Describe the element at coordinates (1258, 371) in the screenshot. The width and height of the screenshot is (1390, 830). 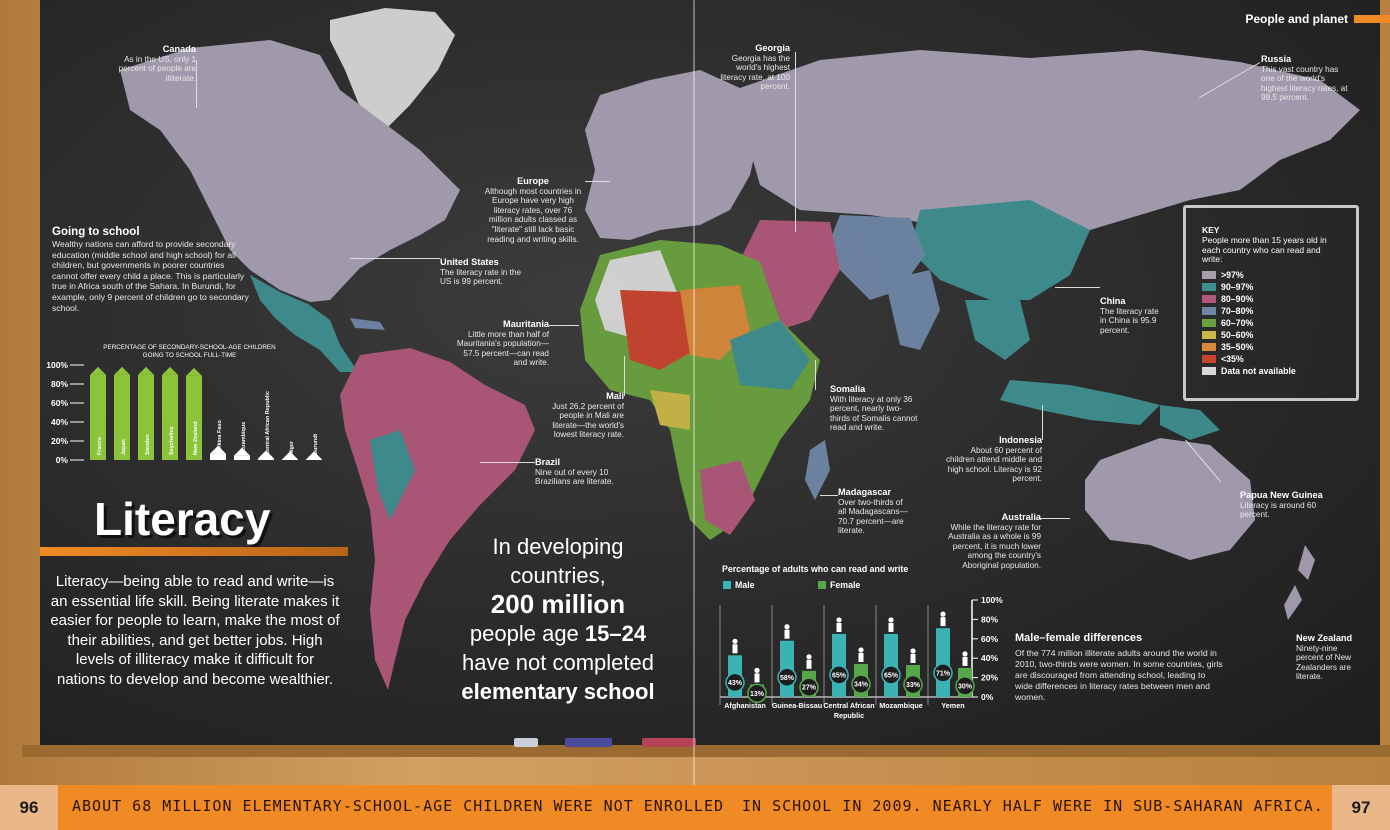
I see `map-key-label: Data not available` at that location.